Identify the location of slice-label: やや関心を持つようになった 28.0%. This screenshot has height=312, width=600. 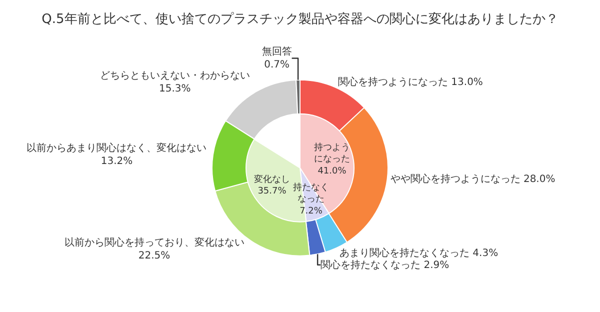
(473, 179).